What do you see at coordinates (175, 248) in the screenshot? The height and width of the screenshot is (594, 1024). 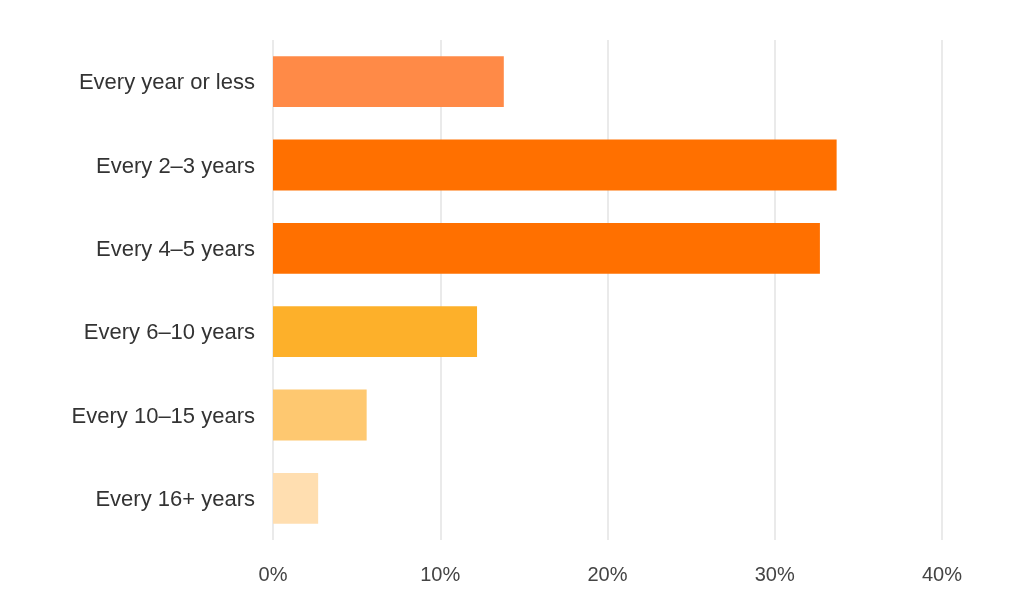 I see `y-tick-label: Every 4–5 years` at bounding box center [175, 248].